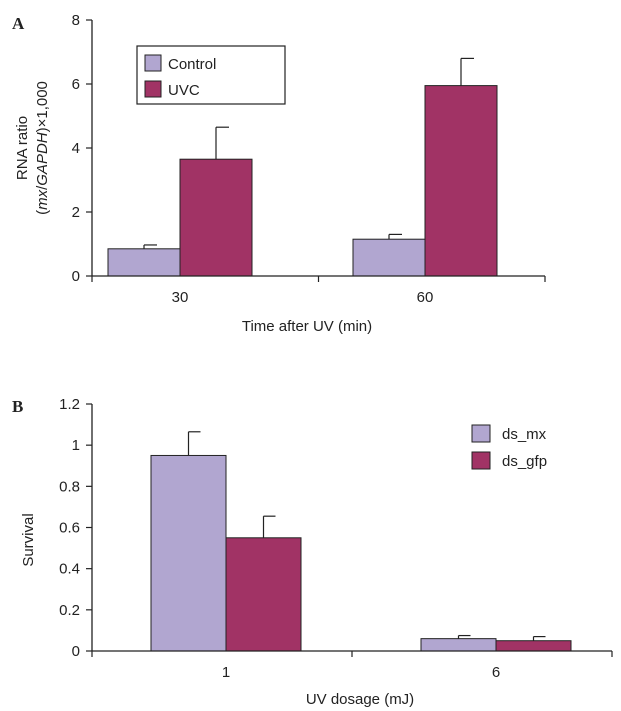 The width and height of the screenshot is (621, 711). What do you see at coordinates (76, 84) in the screenshot?
I see `panel-a-y-tick-label: 6` at bounding box center [76, 84].